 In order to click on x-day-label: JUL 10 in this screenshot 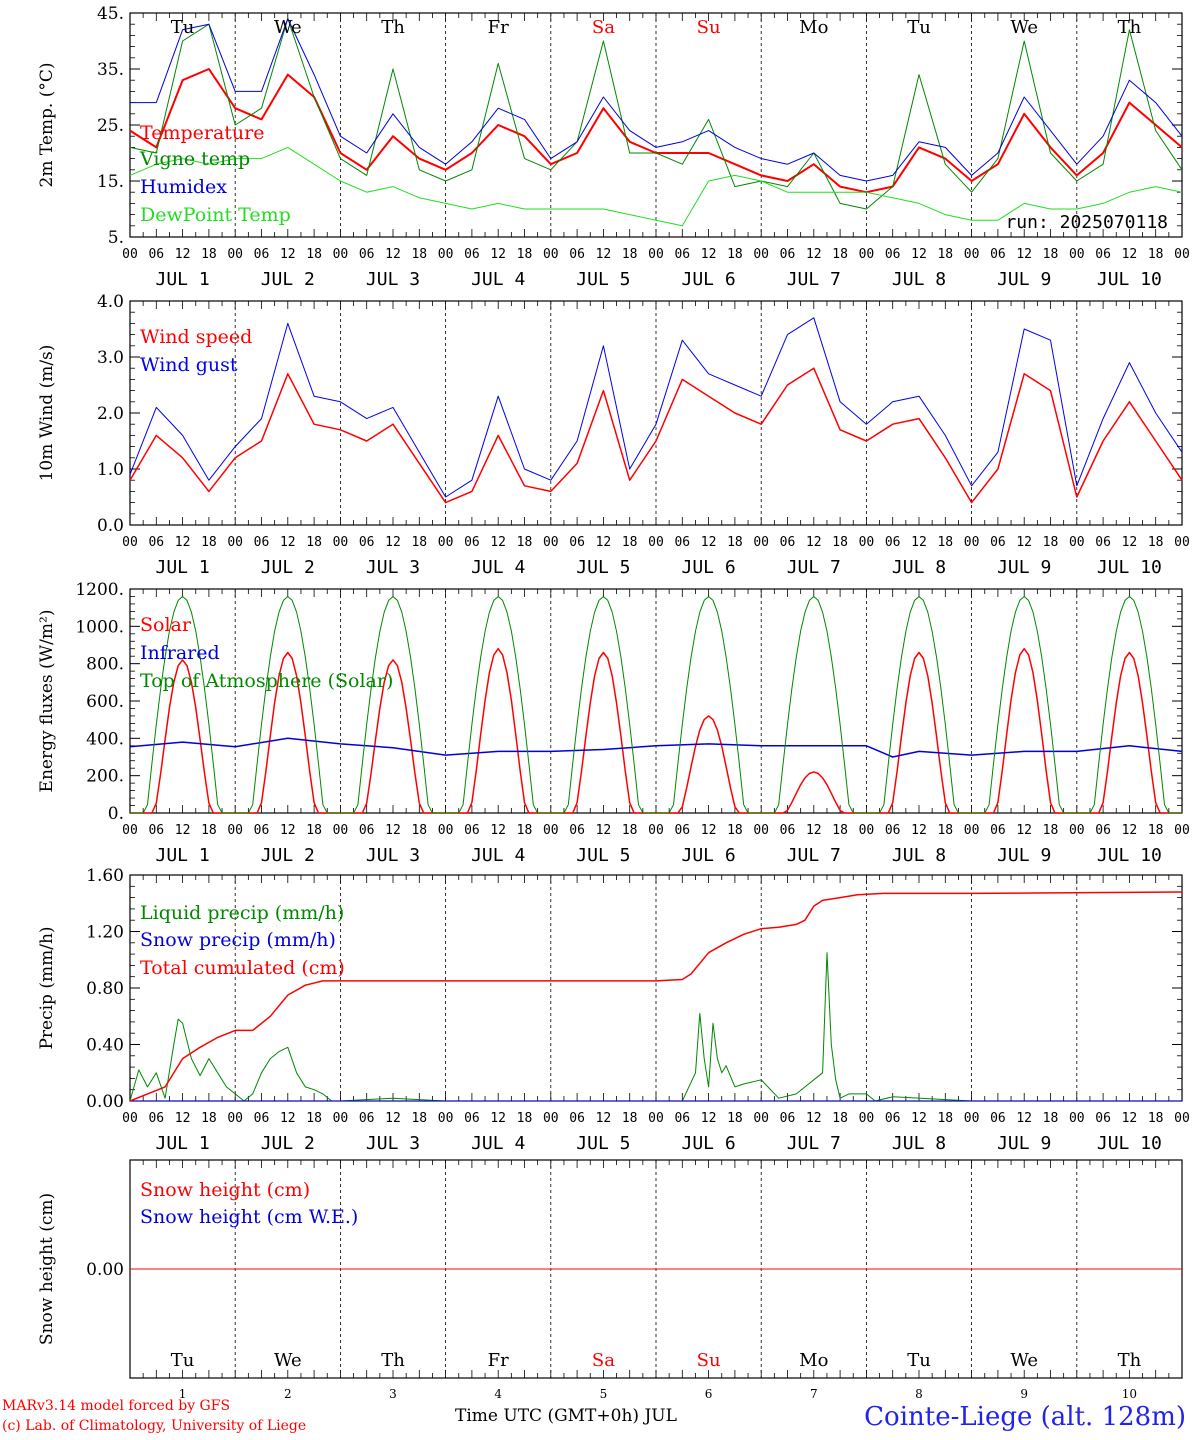, I will do `click(1129, 1143)`.